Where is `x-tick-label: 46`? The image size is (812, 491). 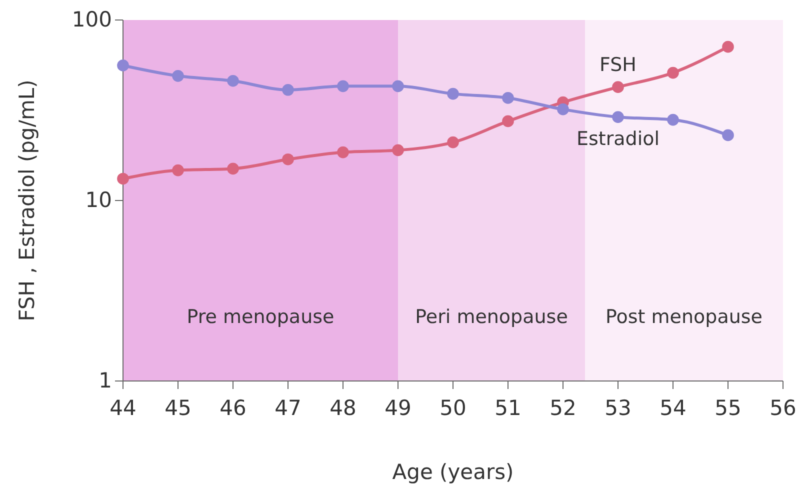
x-tick-label: 46 is located at coordinates (233, 408).